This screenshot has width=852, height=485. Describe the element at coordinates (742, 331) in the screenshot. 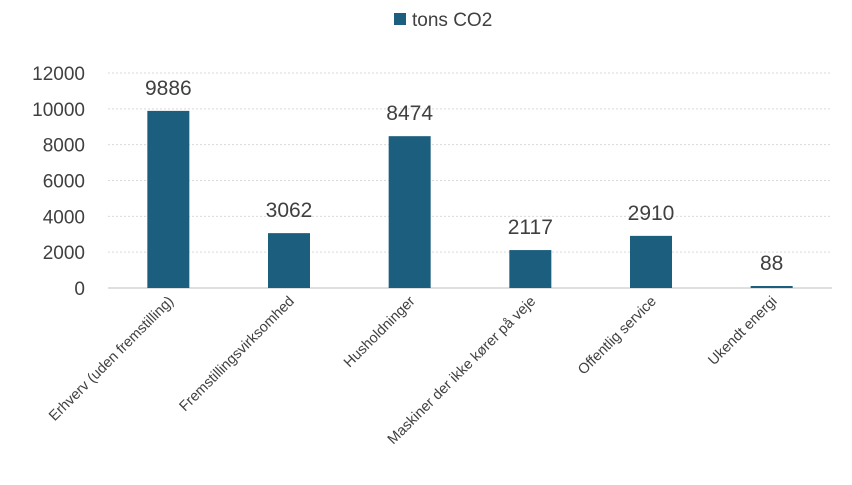

I see `category-label: Ukendt energi` at that location.